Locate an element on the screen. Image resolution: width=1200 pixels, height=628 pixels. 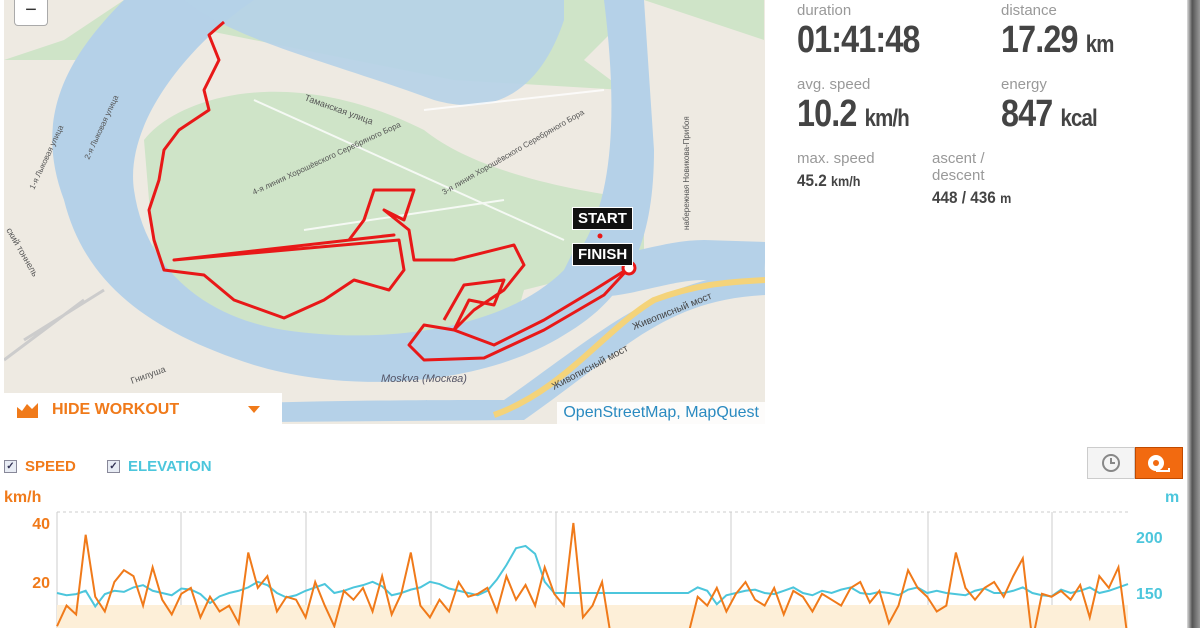
hide-workout-button: HIDE WORKOUT is located at coordinates (143, 410).